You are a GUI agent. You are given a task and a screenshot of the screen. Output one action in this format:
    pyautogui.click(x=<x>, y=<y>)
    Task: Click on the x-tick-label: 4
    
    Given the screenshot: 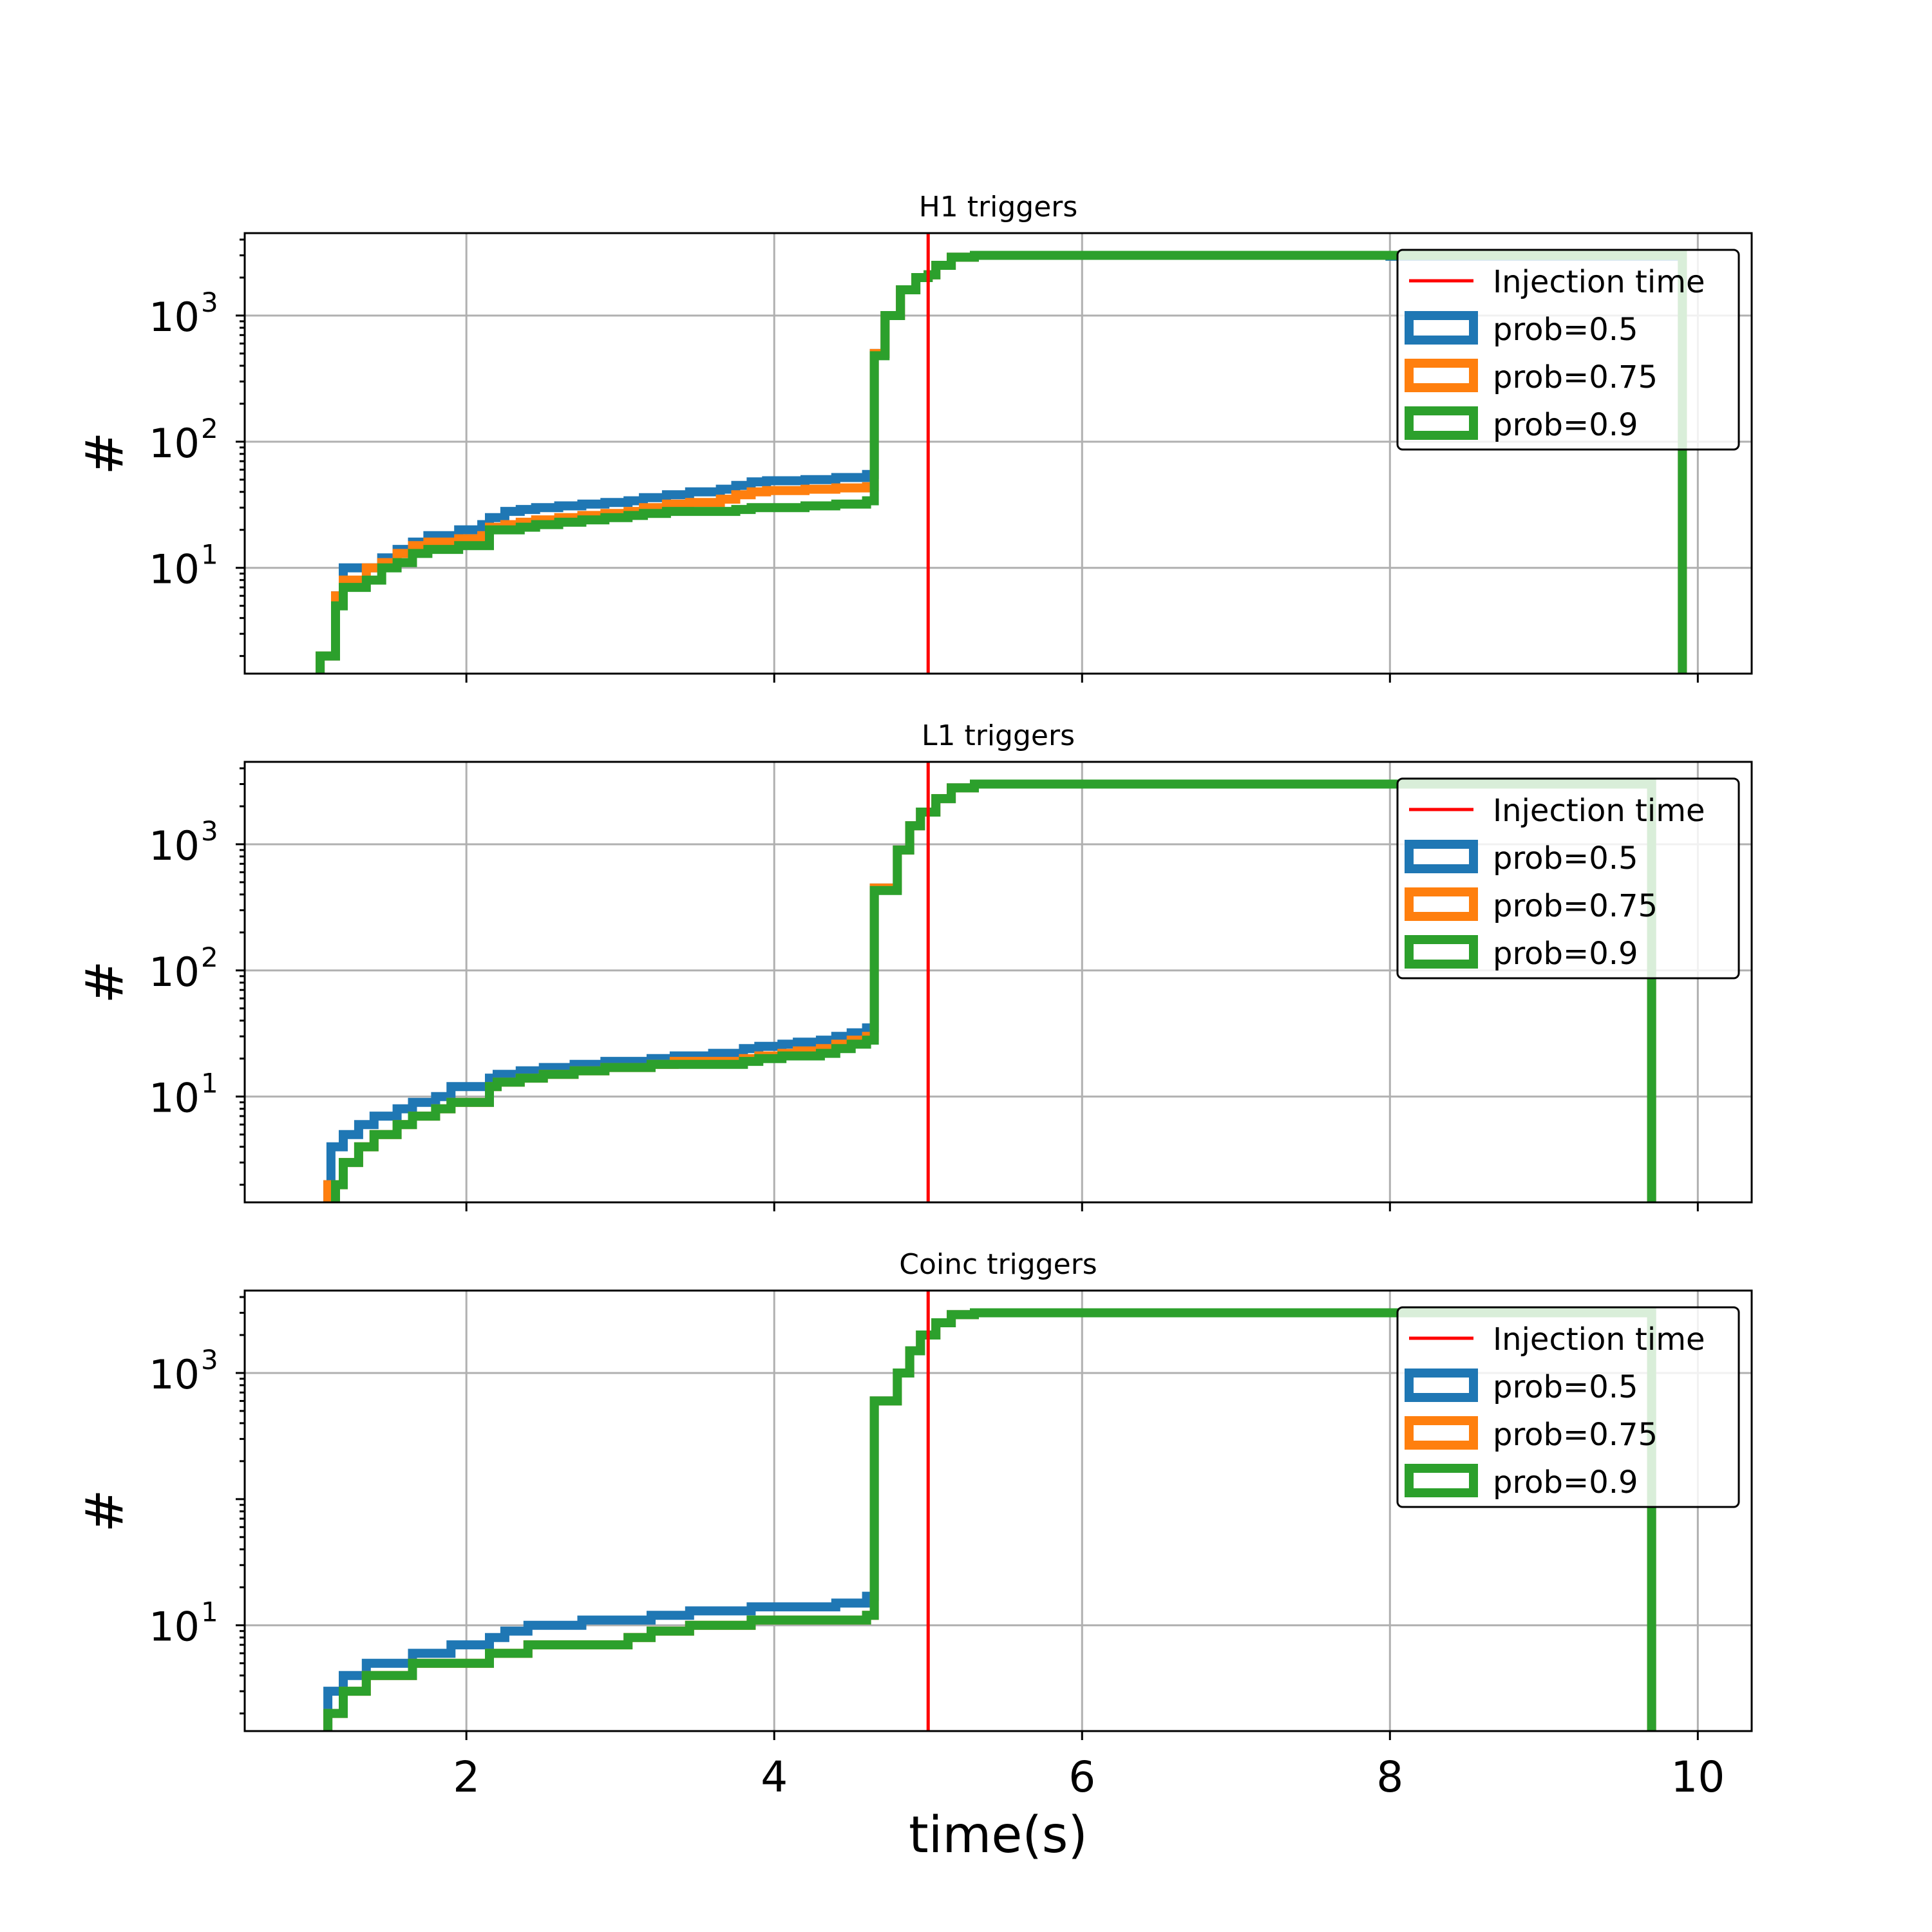 What is the action you would take?
    pyautogui.click(x=775, y=1777)
    